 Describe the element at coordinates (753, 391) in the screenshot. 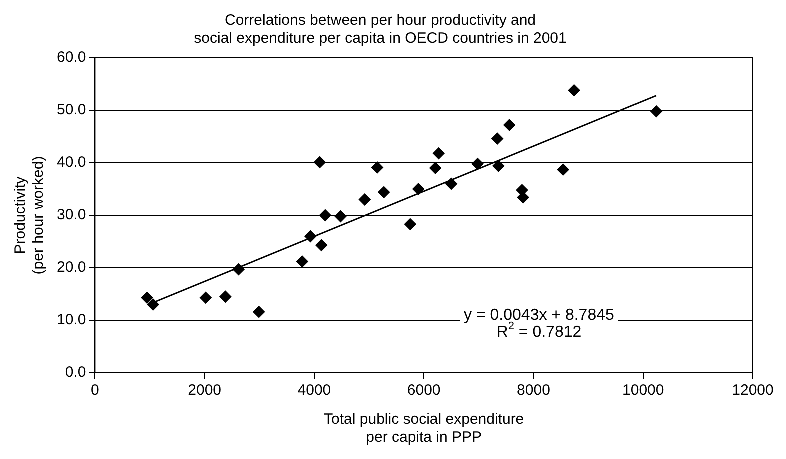

I see `x-tick-label: 12000` at that location.